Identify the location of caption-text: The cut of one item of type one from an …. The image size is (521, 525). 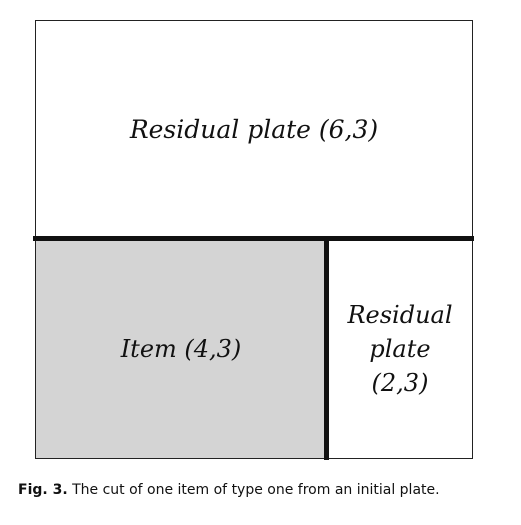
(256, 490).